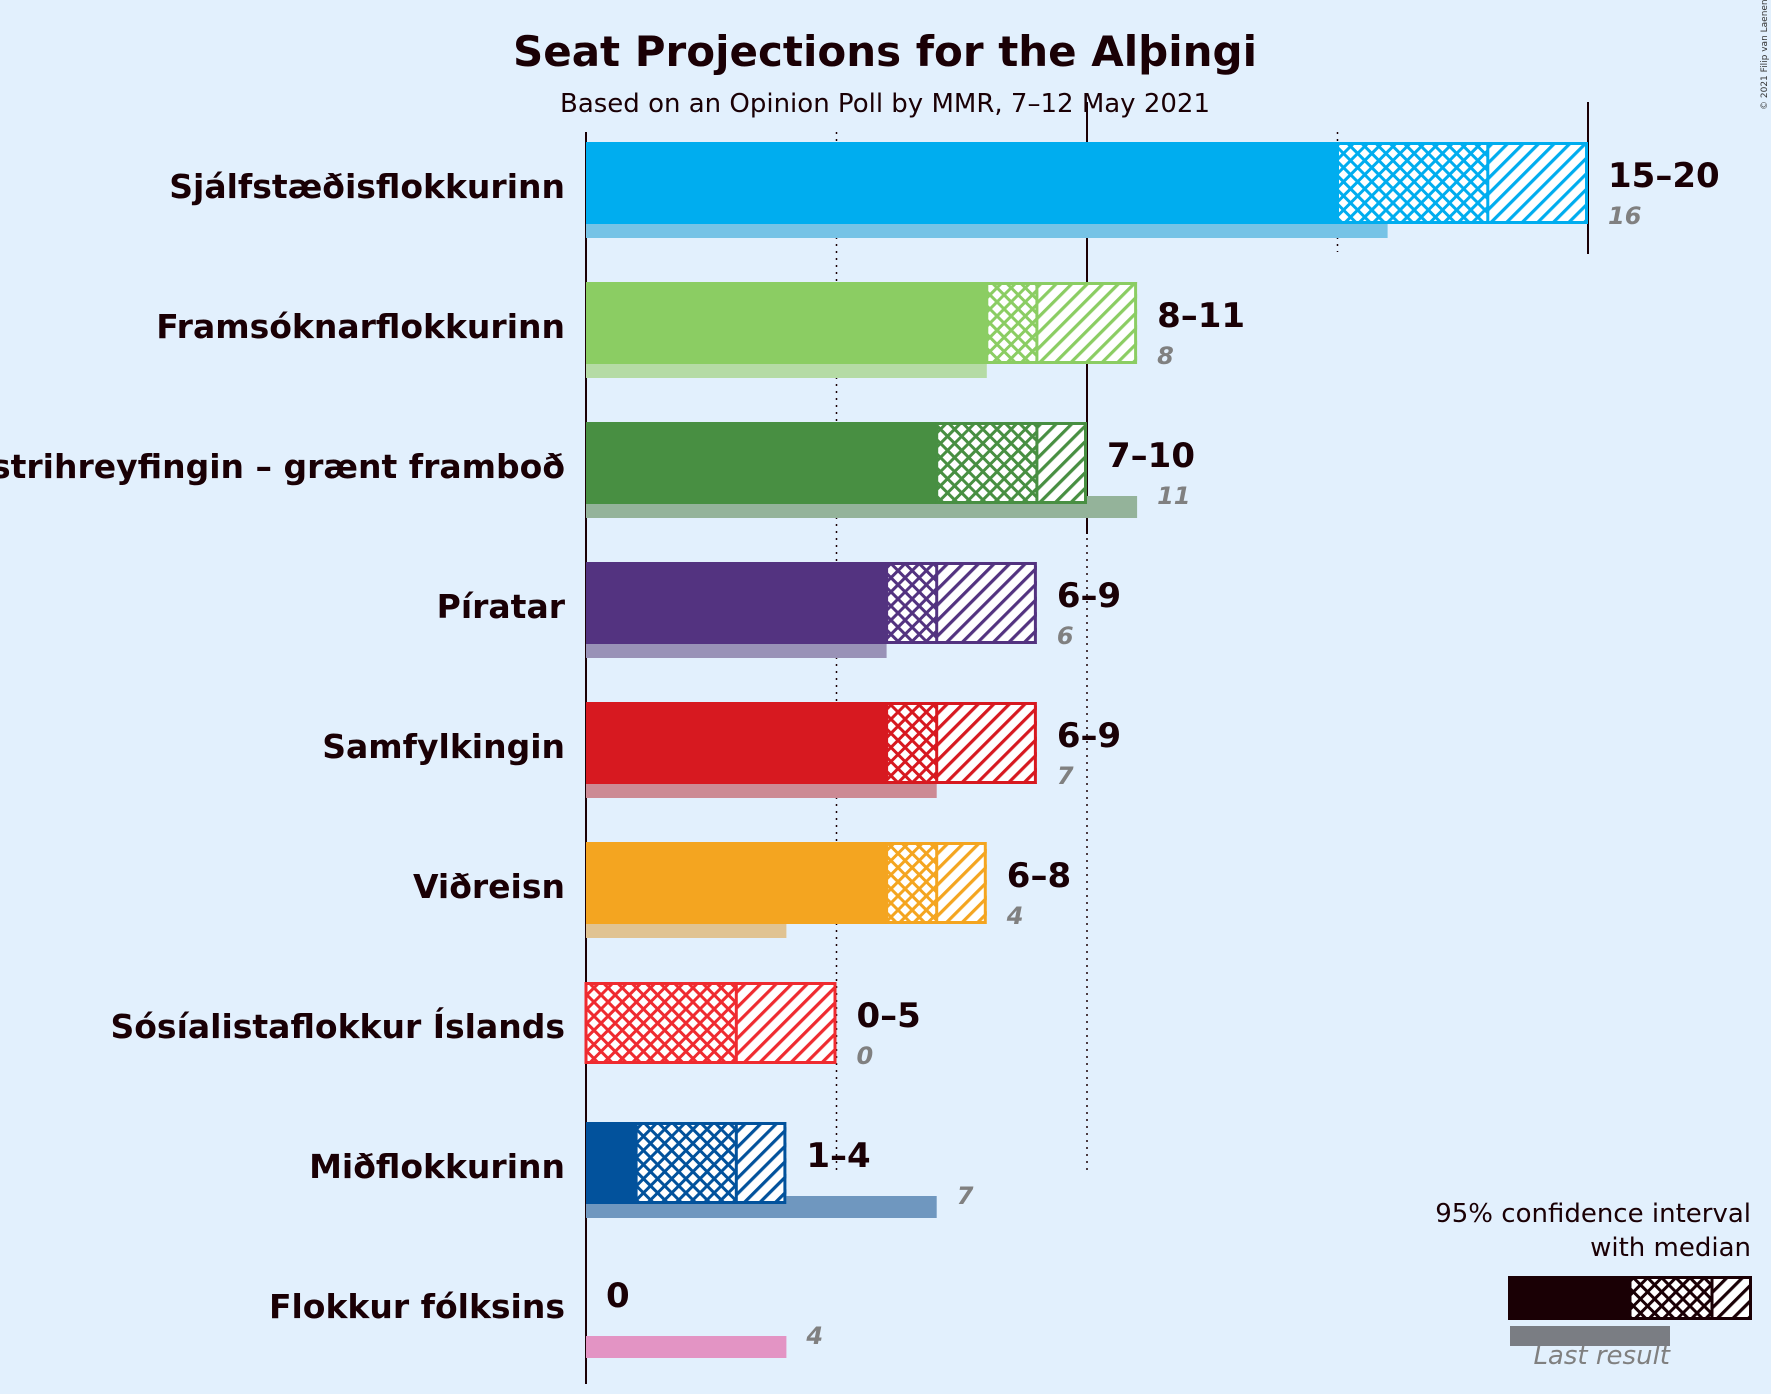 The height and width of the screenshot is (1394, 1771). I want to click on legend-outline, so click(1690, 1298).